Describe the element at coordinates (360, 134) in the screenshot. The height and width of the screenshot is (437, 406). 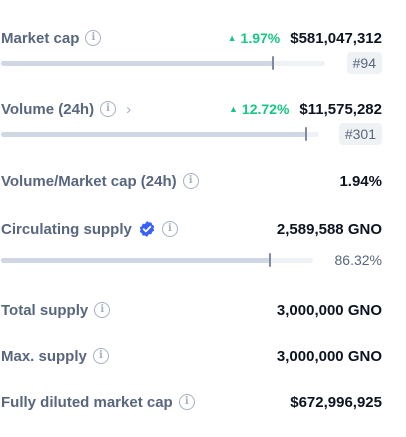
I see `volume-rank-badge: #301` at that location.